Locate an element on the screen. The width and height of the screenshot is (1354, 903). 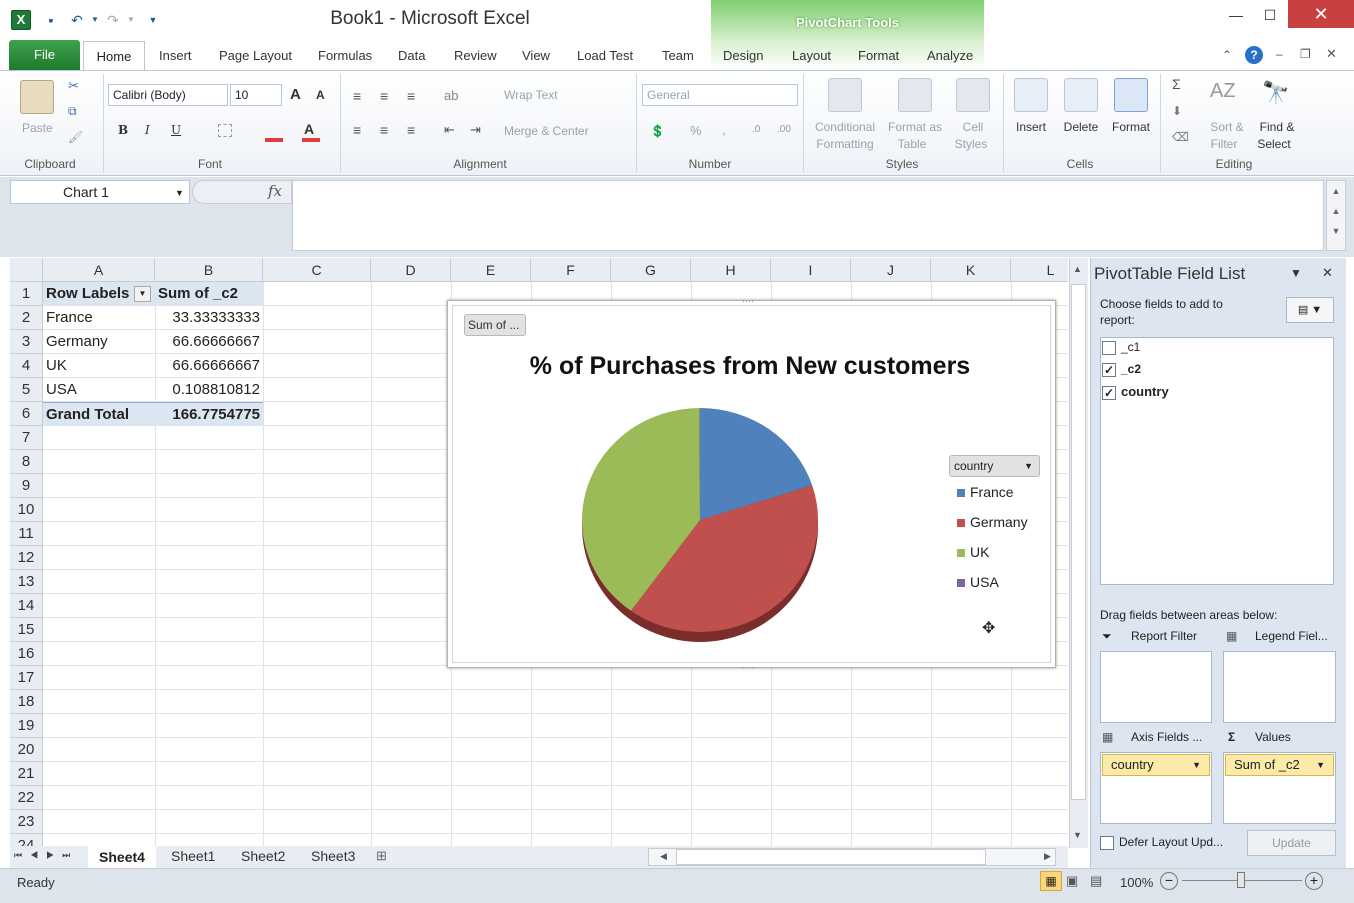
paste-icon is located at coordinates (37, 97).